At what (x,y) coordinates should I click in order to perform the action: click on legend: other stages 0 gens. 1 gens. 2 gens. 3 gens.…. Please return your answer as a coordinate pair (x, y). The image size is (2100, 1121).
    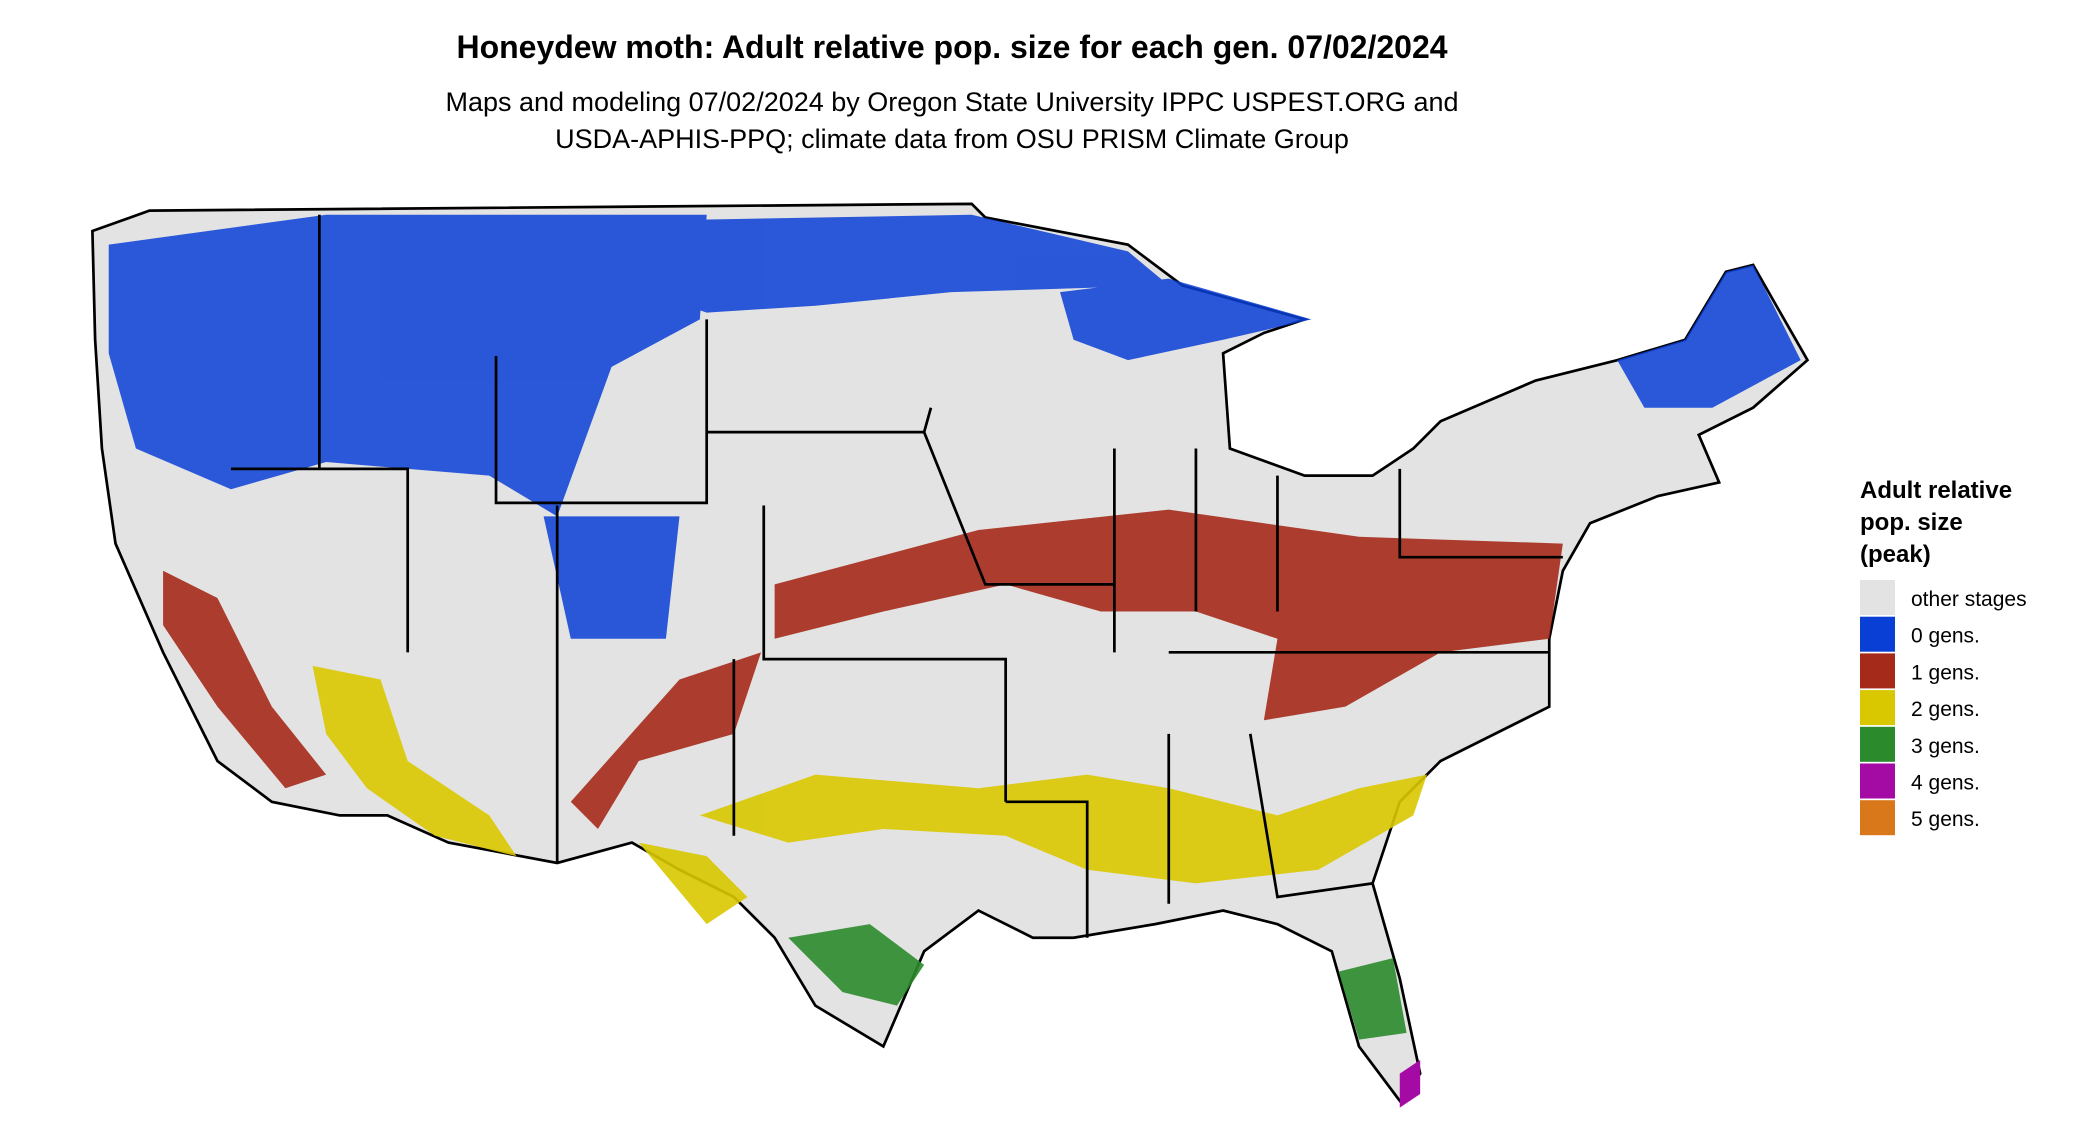
    Looking at the image, I should click on (1943, 708).